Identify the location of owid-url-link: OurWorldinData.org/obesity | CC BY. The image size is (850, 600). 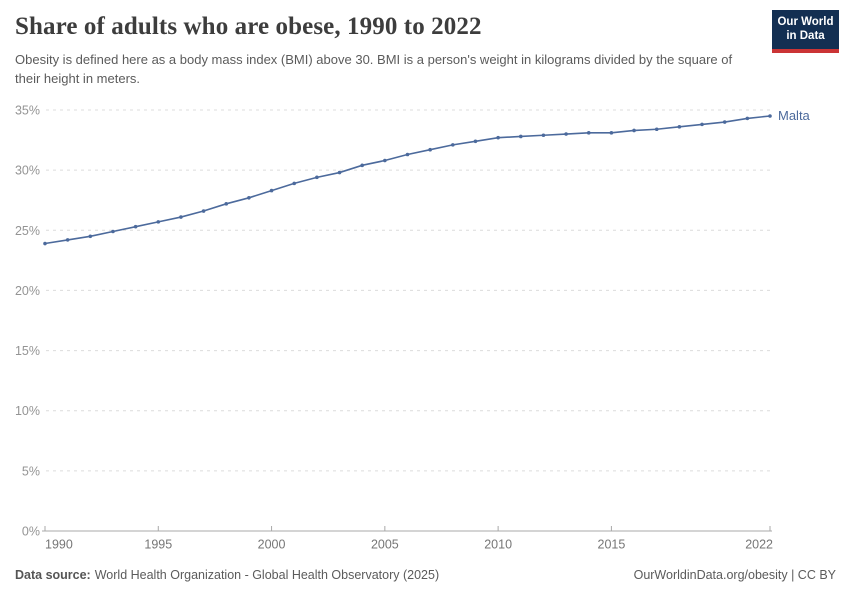
(734, 575).